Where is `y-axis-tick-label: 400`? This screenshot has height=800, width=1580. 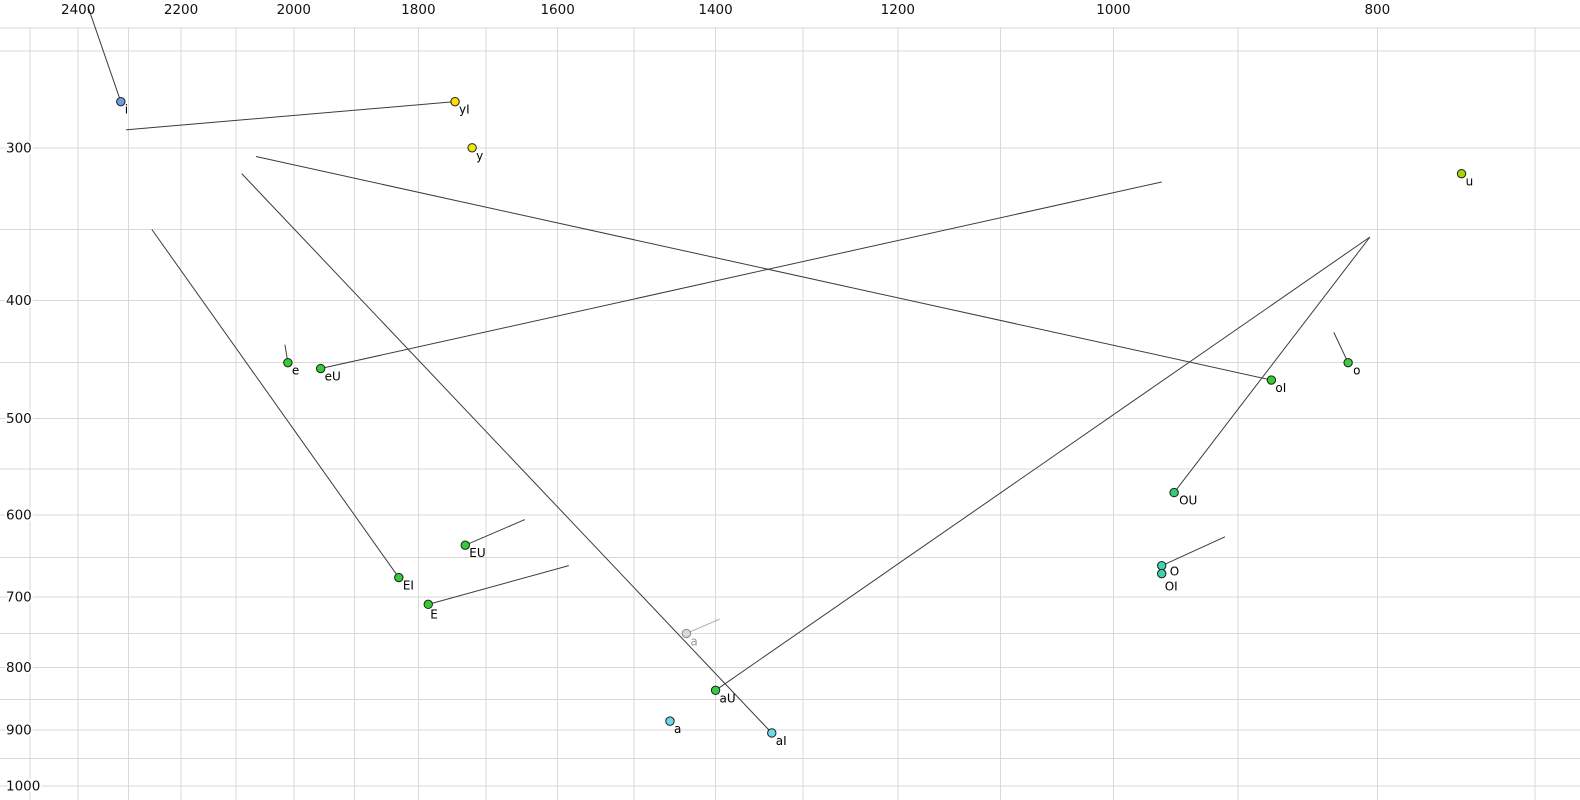
y-axis-tick-label: 400 is located at coordinates (19, 301).